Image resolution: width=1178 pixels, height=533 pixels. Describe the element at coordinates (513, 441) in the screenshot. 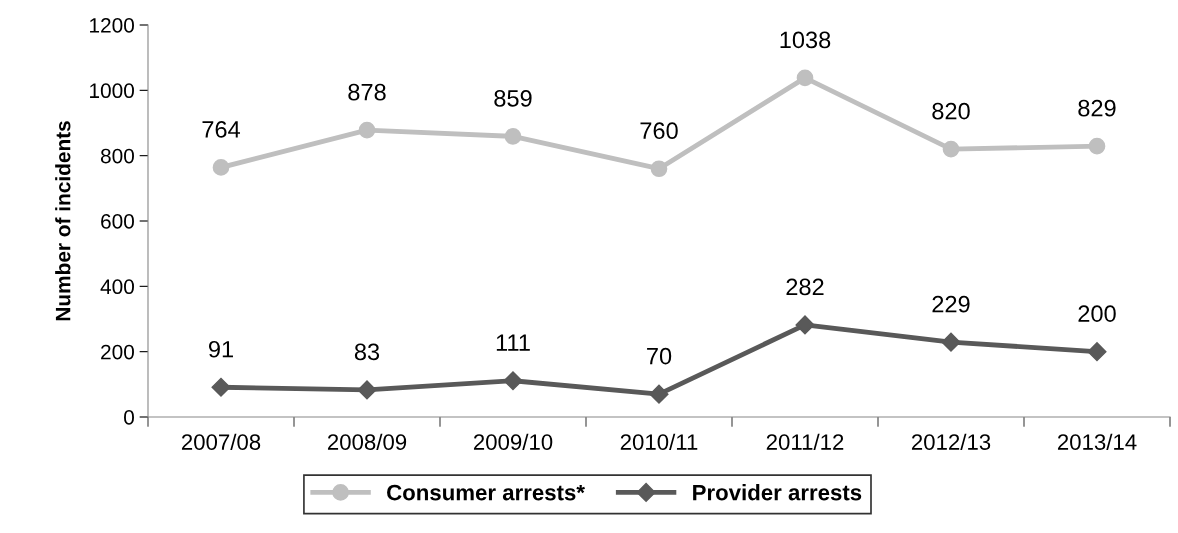

I see `x-tick-label: 2009/10` at that location.